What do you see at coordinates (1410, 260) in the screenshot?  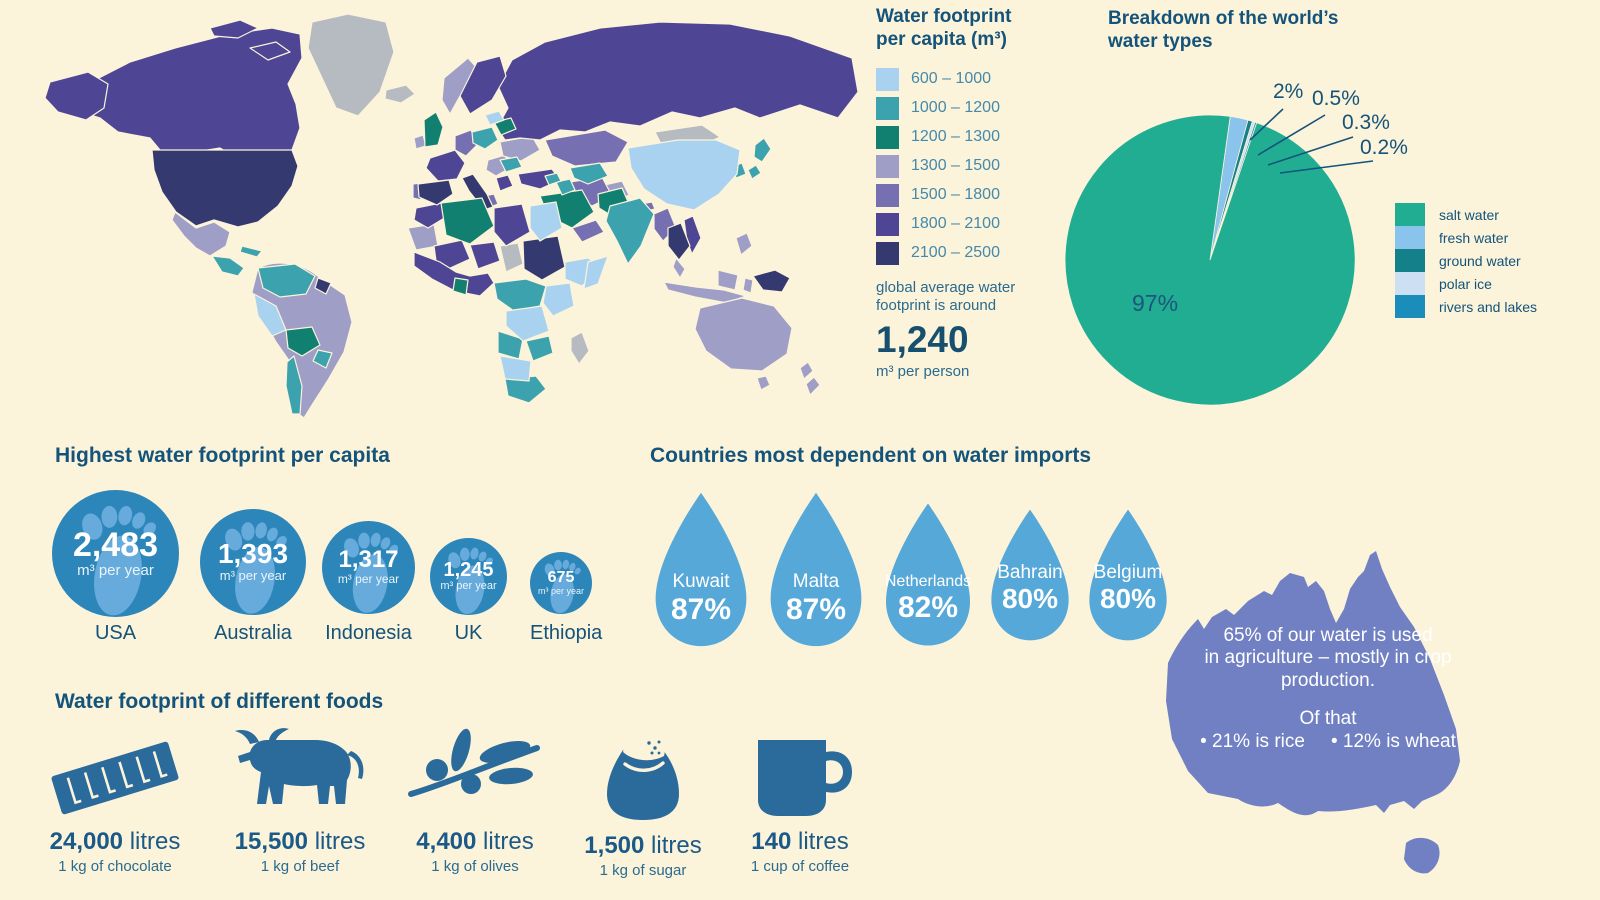 I see `pie-swatch-ground-water` at bounding box center [1410, 260].